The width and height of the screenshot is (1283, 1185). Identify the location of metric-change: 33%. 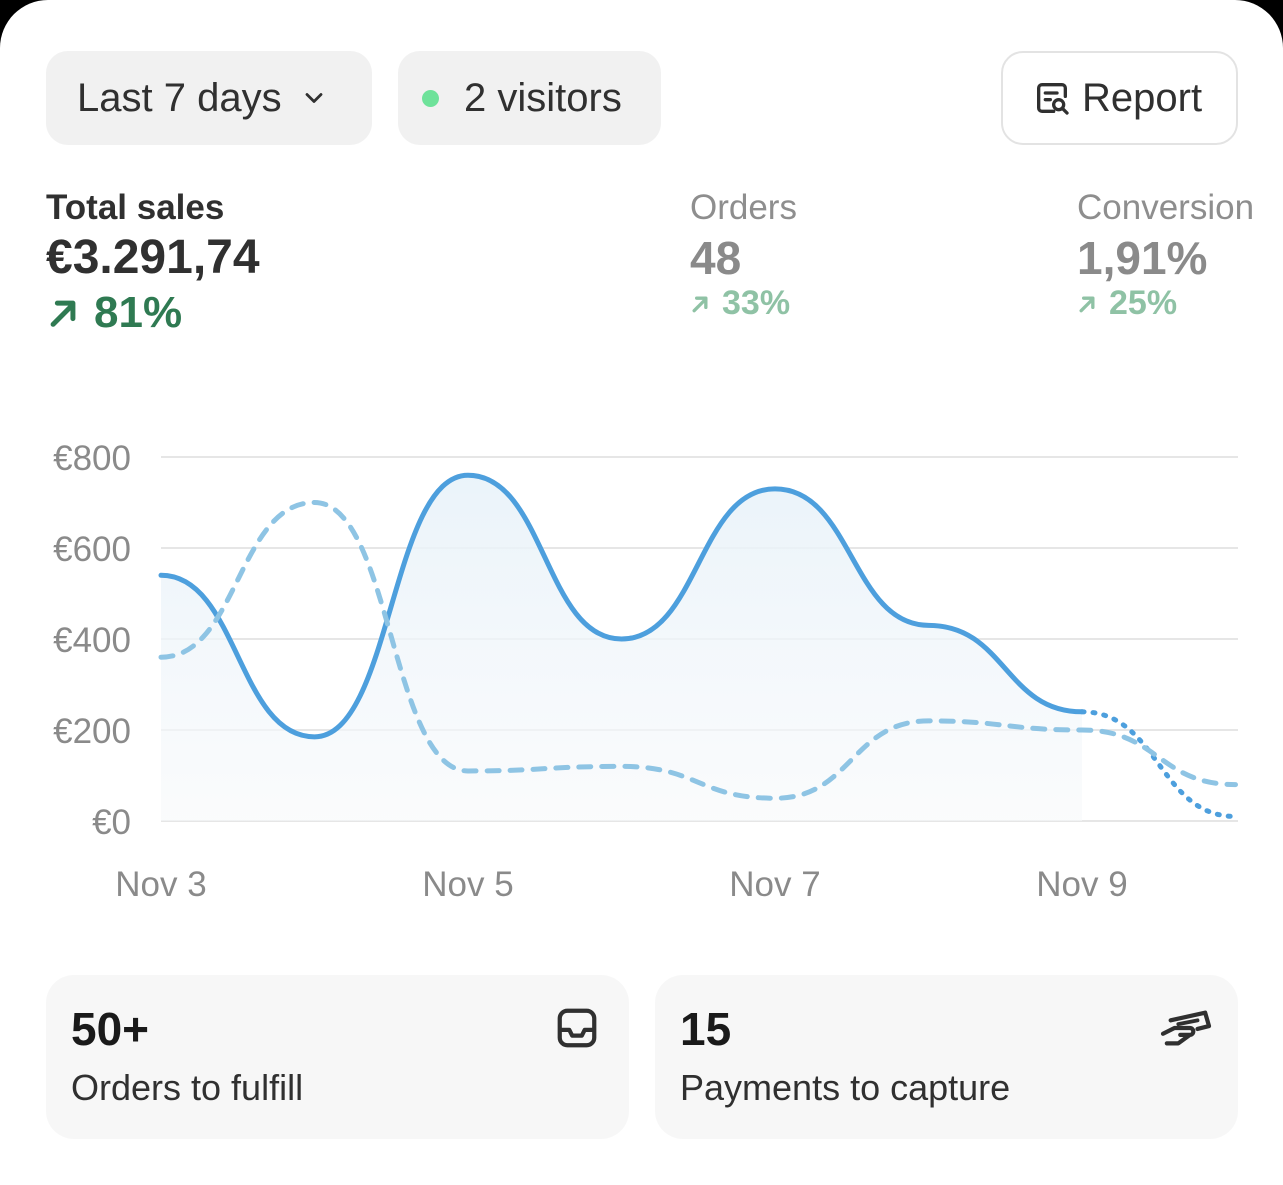
(743, 303).